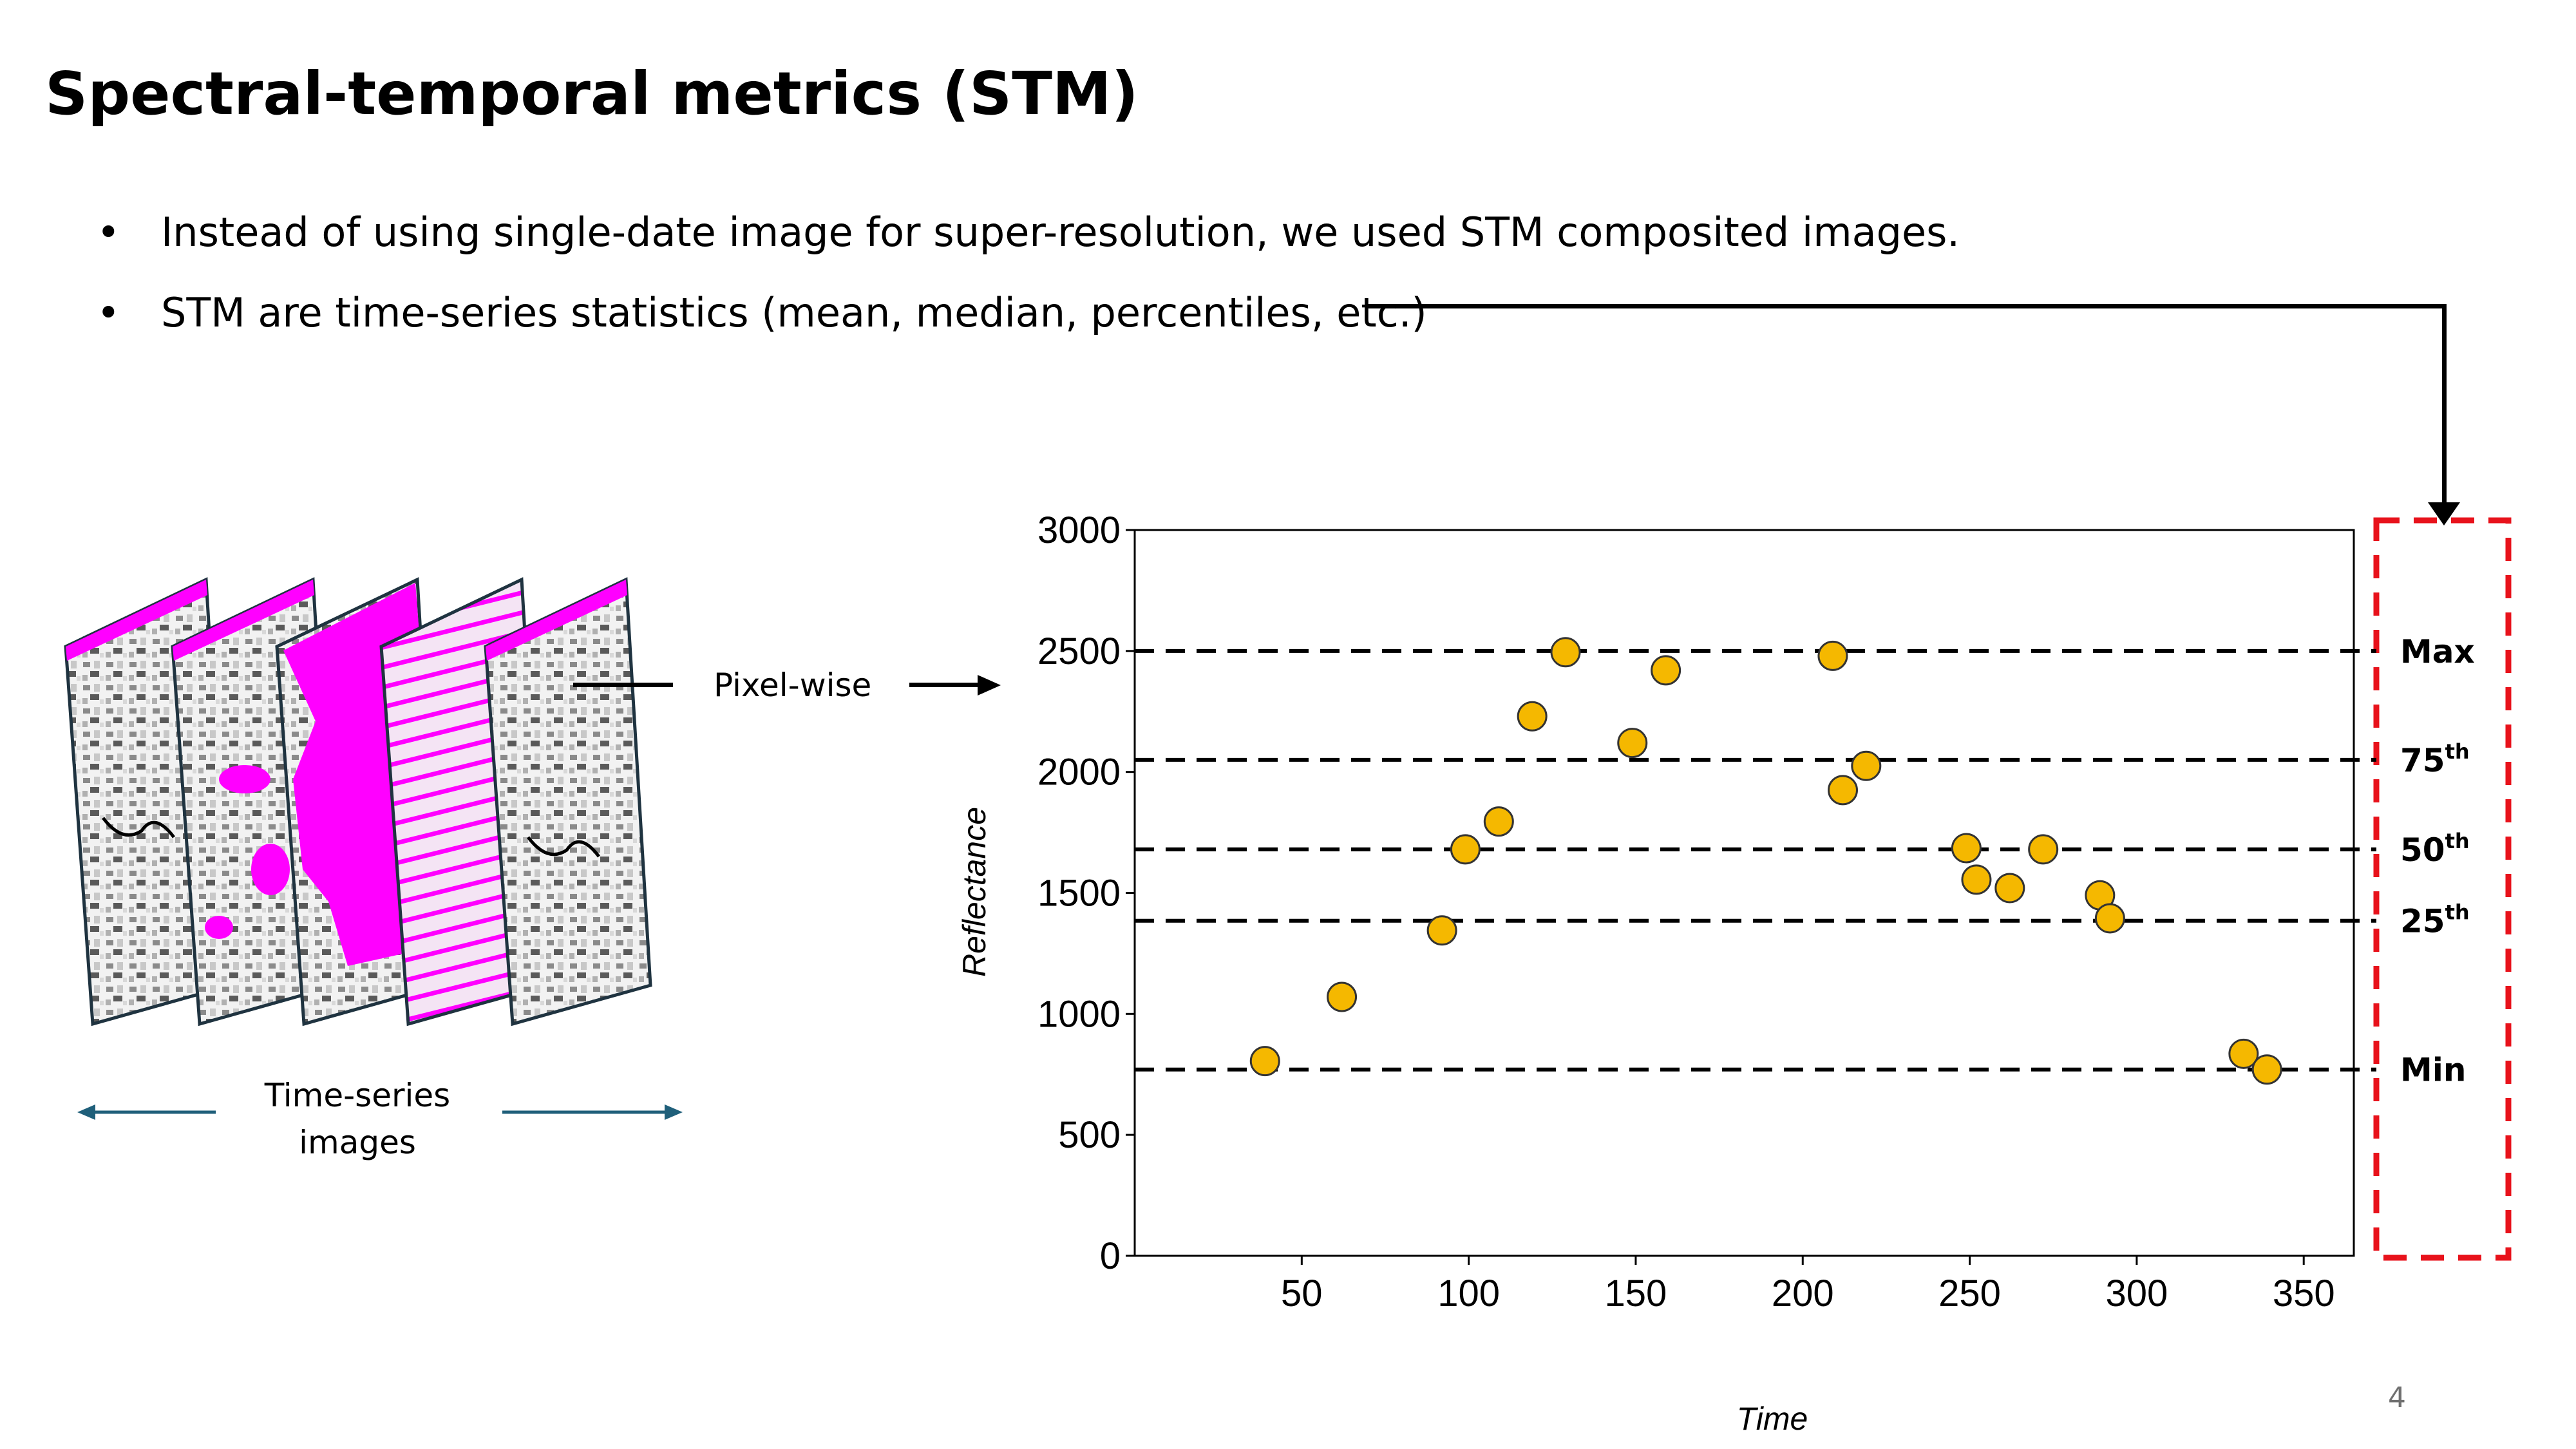 The width and height of the screenshot is (2576, 1449). What do you see at coordinates (2136, 1293) in the screenshot?
I see `x-tick-label: 300` at bounding box center [2136, 1293].